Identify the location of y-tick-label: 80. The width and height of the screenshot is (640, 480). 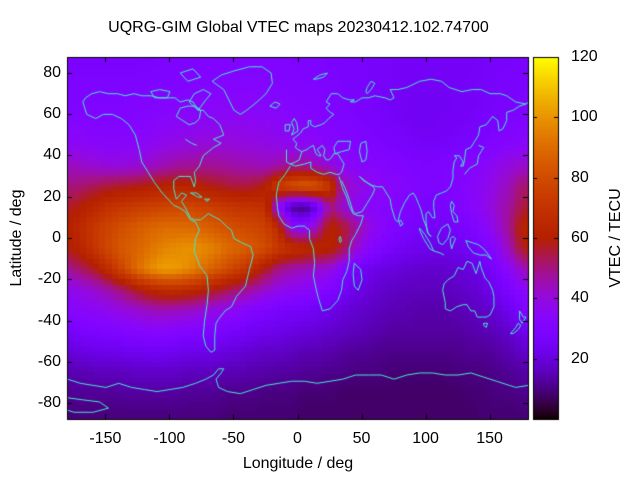
(52, 72).